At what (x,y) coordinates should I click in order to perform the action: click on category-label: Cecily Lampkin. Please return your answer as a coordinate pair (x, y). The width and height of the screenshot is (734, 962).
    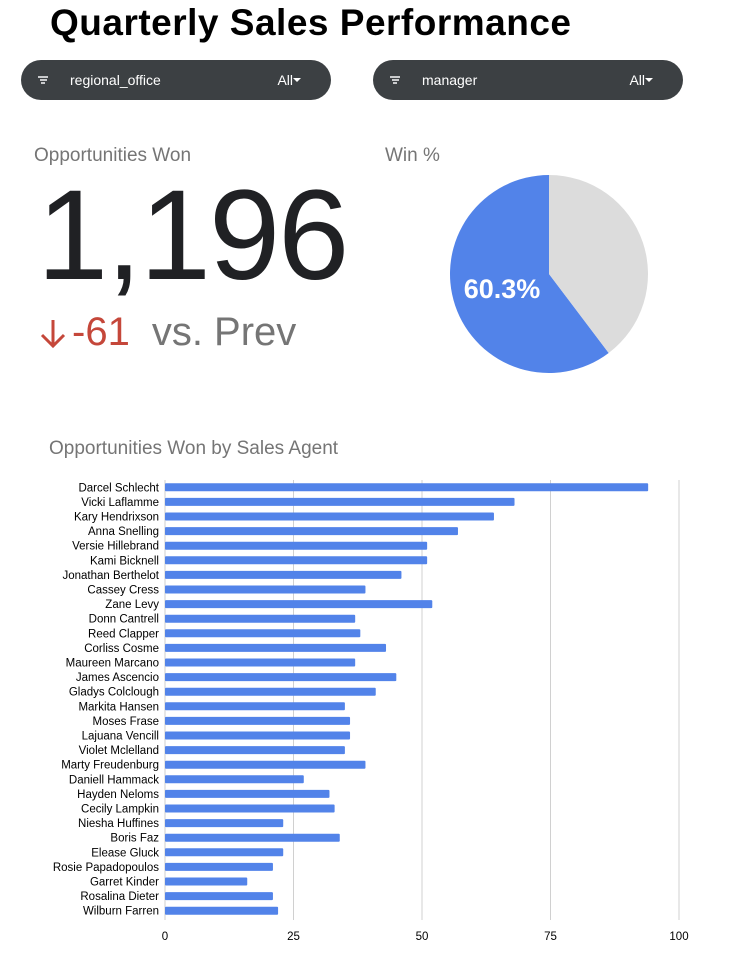
    Looking at the image, I should click on (120, 810).